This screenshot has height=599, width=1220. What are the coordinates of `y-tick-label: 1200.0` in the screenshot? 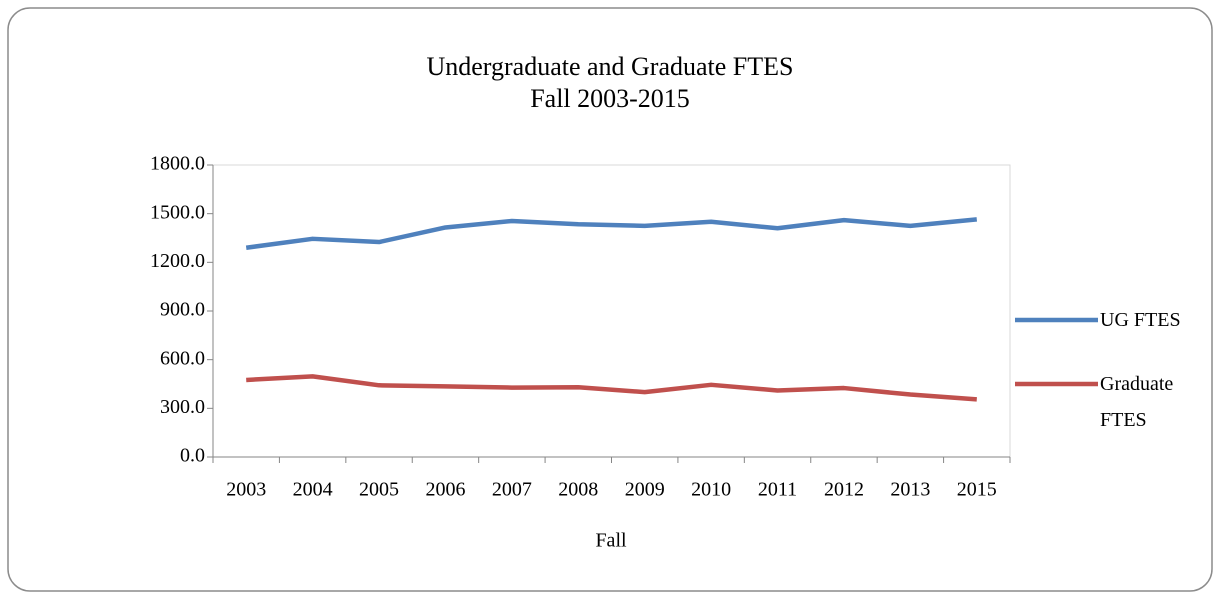 It's located at (177, 261).